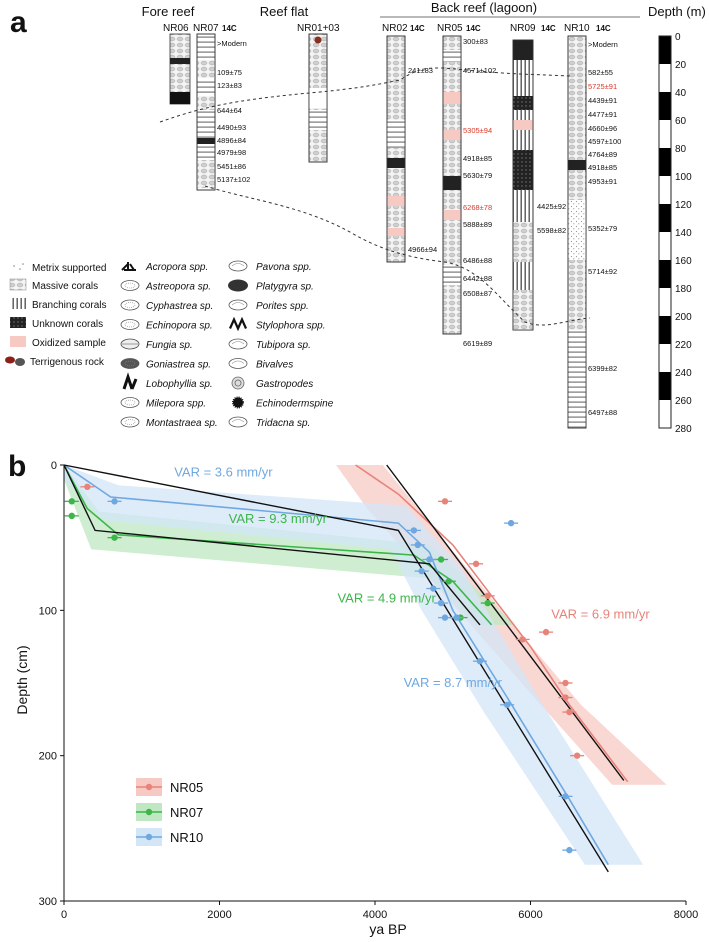 The height and width of the screenshot is (942, 709). What do you see at coordinates (523, 28) in the screenshot?
I see `core-label-nr09: NR09` at bounding box center [523, 28].